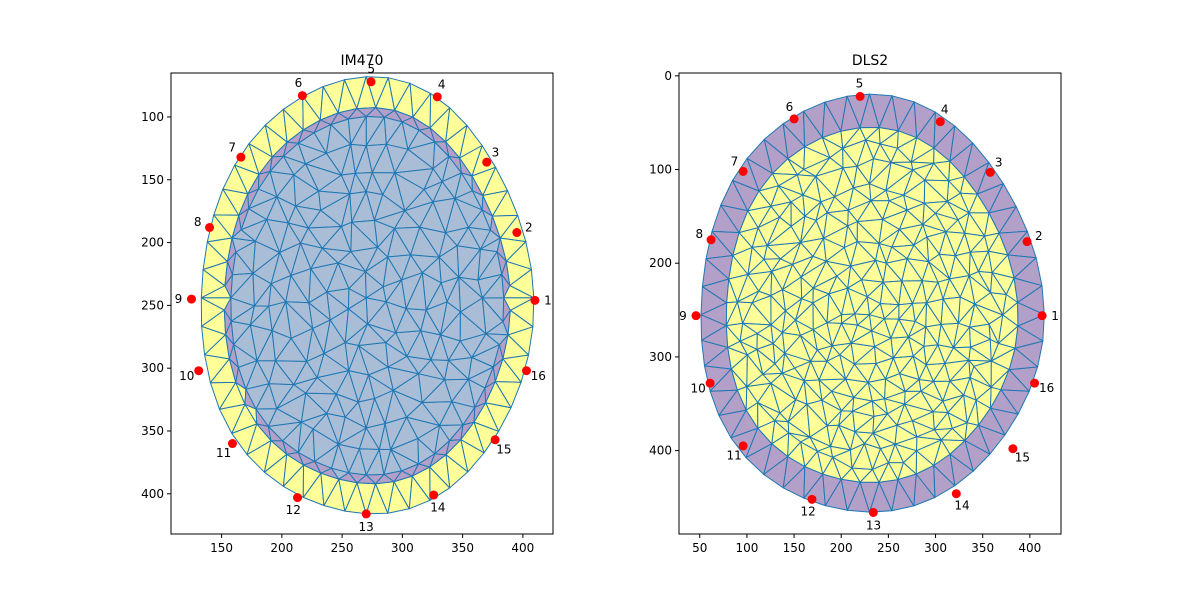 This screenshot has width=1200, height=600. I want to click on chart-title: DLS2, so click(870, 61).